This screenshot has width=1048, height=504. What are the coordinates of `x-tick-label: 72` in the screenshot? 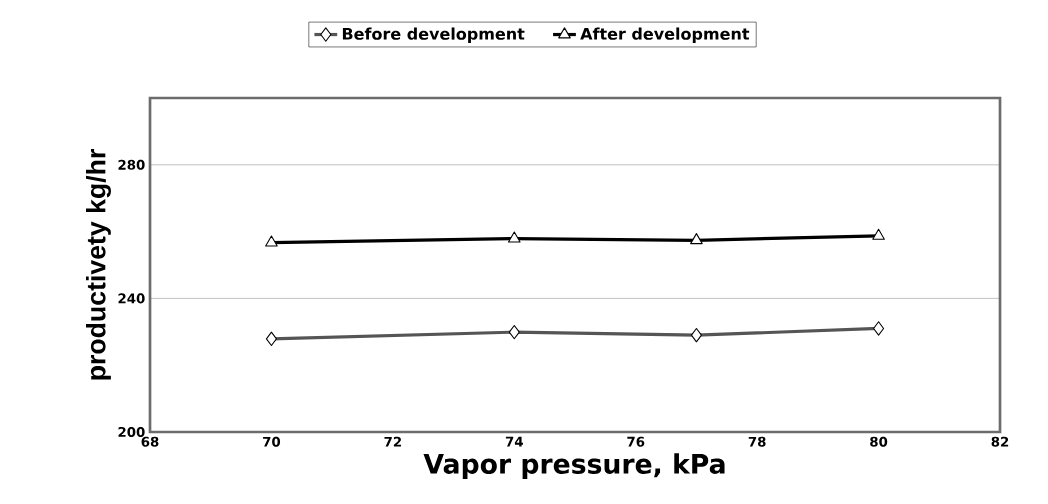 It's located at (392, 441).